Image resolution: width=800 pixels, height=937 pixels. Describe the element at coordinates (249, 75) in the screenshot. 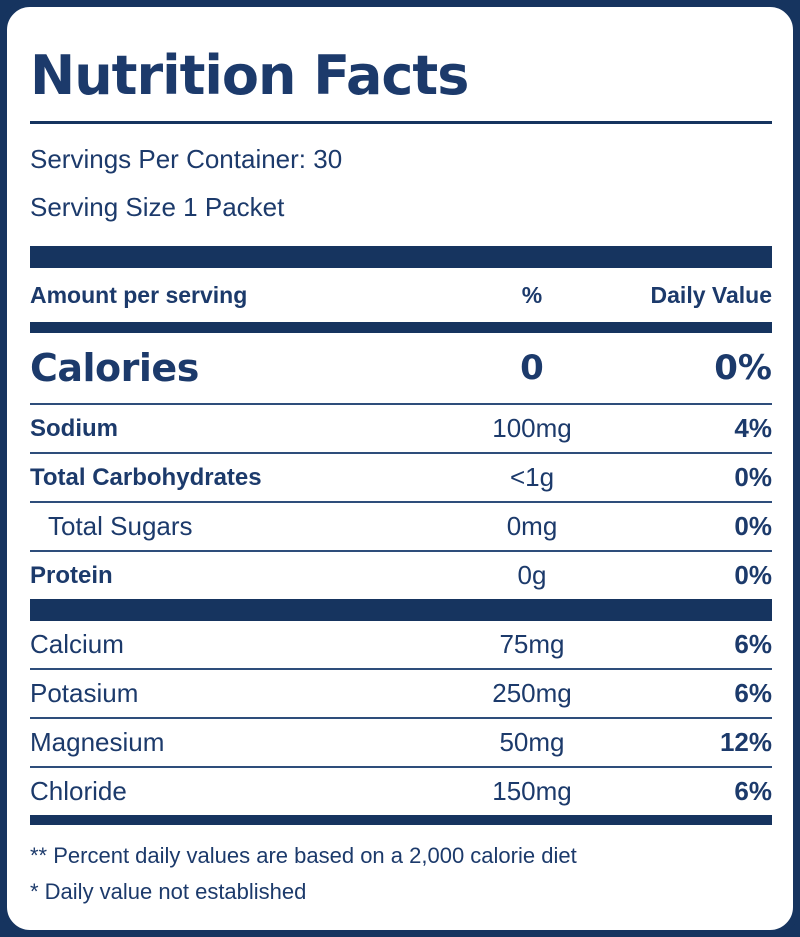

I see `label-title: Nutrition Facts` at that location.